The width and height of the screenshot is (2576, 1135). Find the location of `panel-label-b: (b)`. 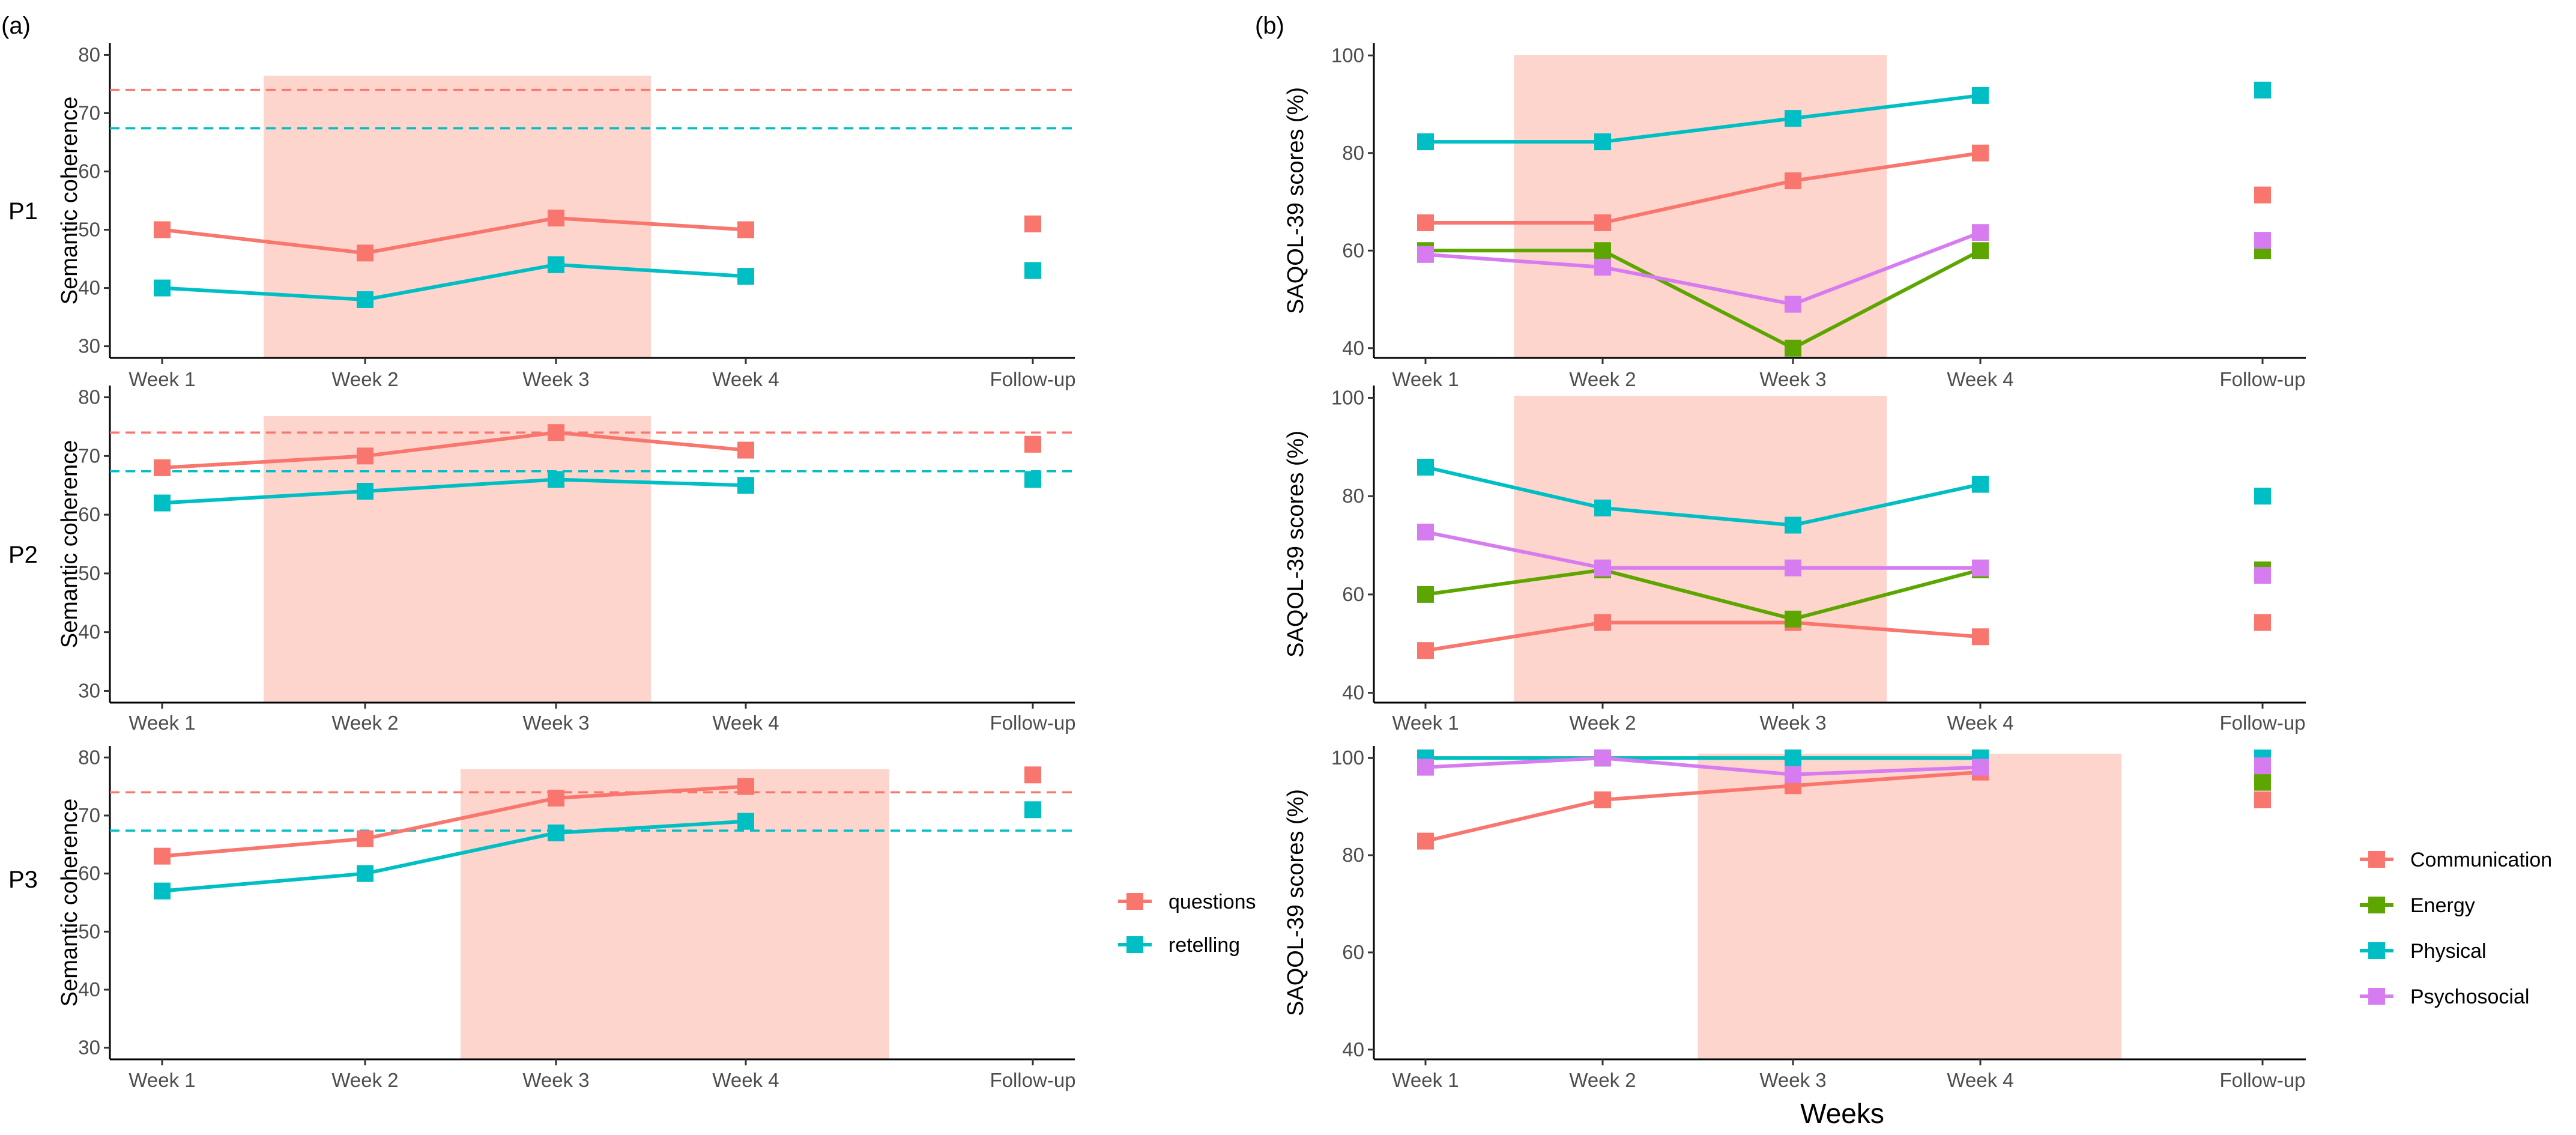

panel-label-b: (b) is located at coordinates (1269, 26).